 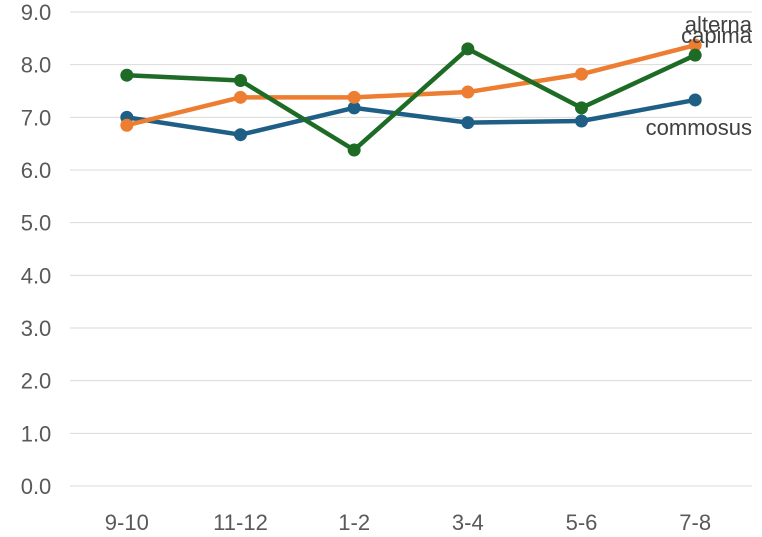 I want to click on y-tick-label: 9.0, so click(x=36, y=12).